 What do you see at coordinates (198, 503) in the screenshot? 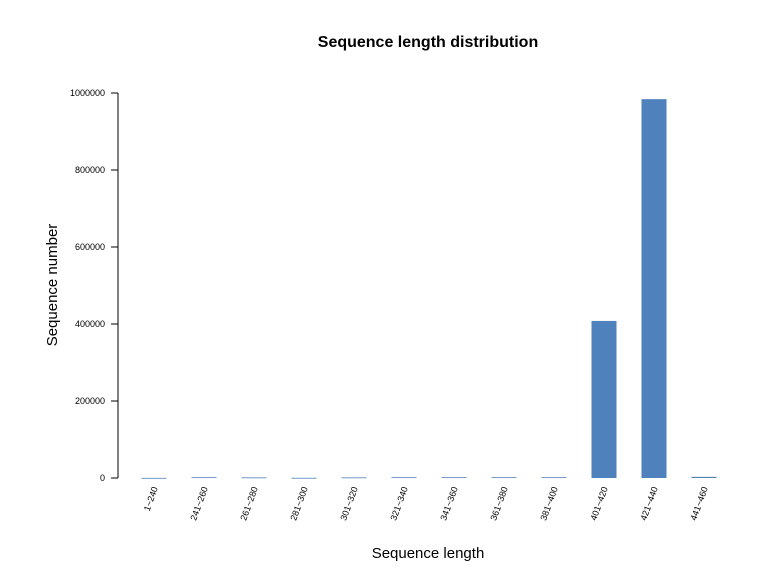
I see `x-tick-label: 241~260` at bounding box center [198, 503].